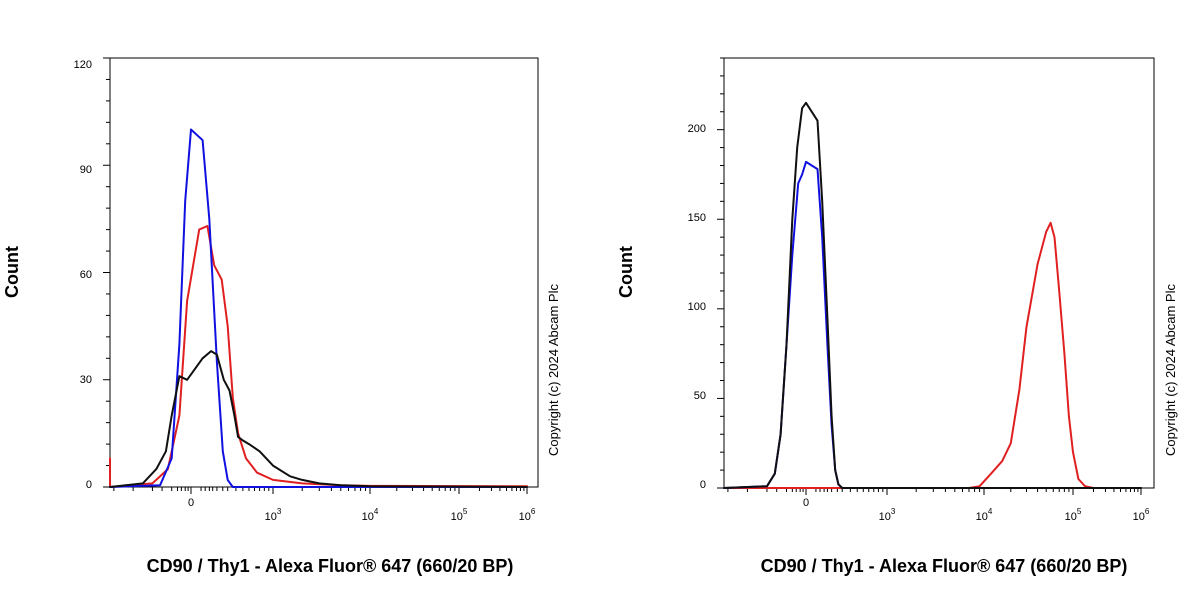 Image resolution: width=1200 pixels, height=600 pixels. Describe the element at coordinates (553, 370) in the screenshot. I see `left-copyright-text: Copyright (c) 2024 Abcam Plc` at that location.